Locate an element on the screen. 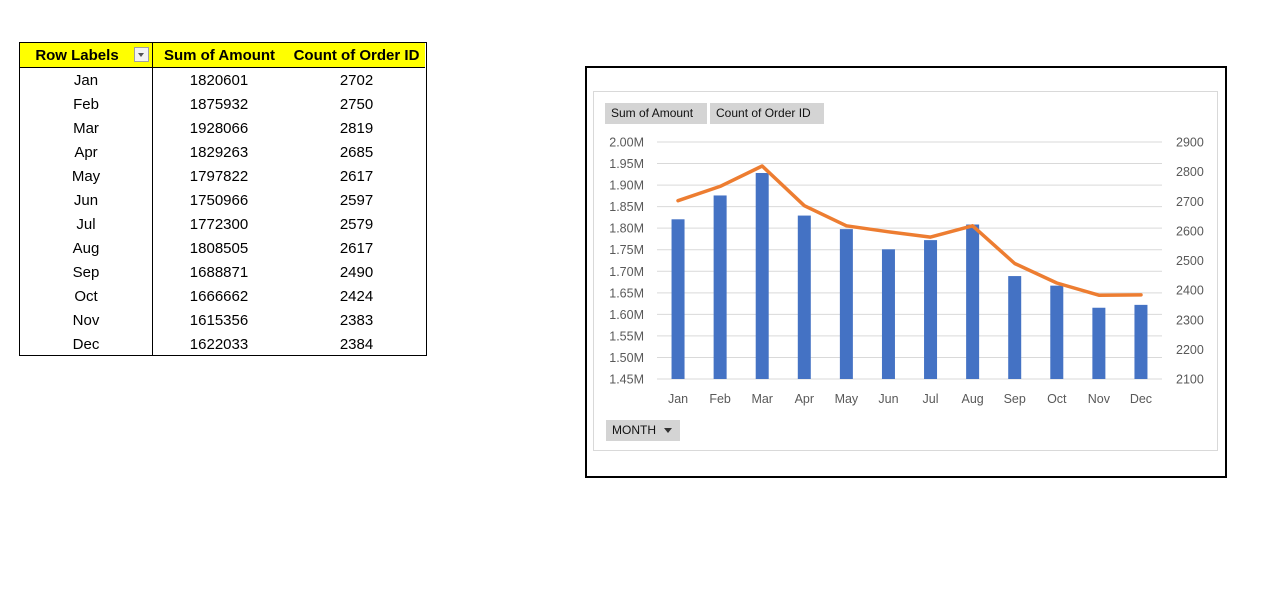 The width and height of the screenshot is (1272, 591). y-left-tick-label: 1.50M is located at coordinates (626, 358).